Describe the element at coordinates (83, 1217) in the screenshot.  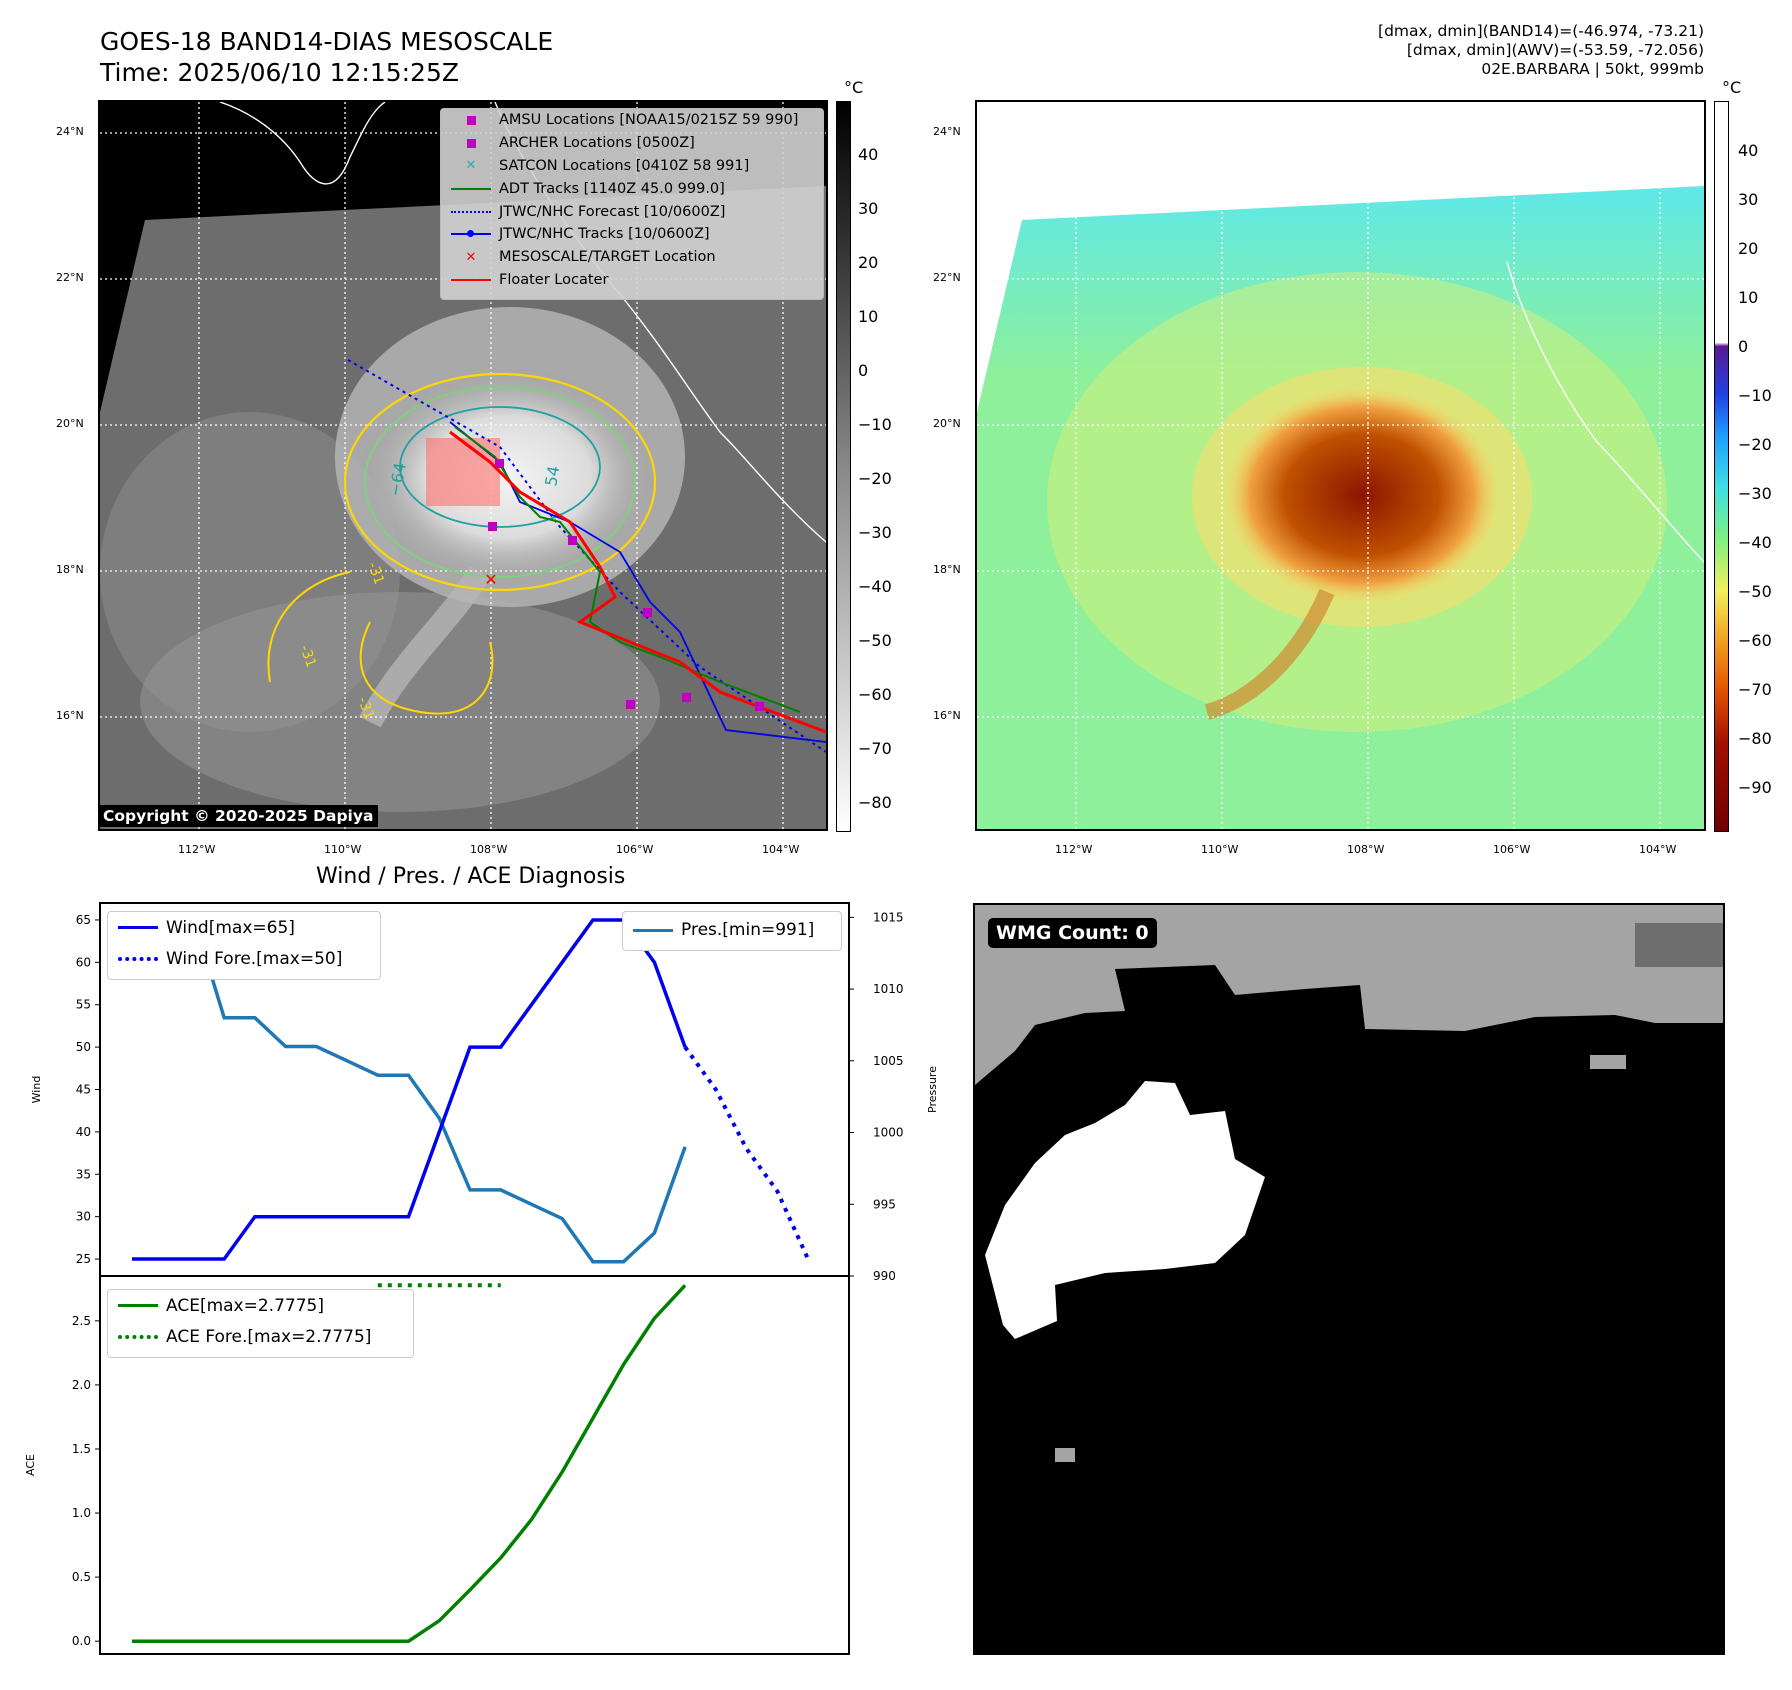
I see `wind-tick-label: 30` at that location.